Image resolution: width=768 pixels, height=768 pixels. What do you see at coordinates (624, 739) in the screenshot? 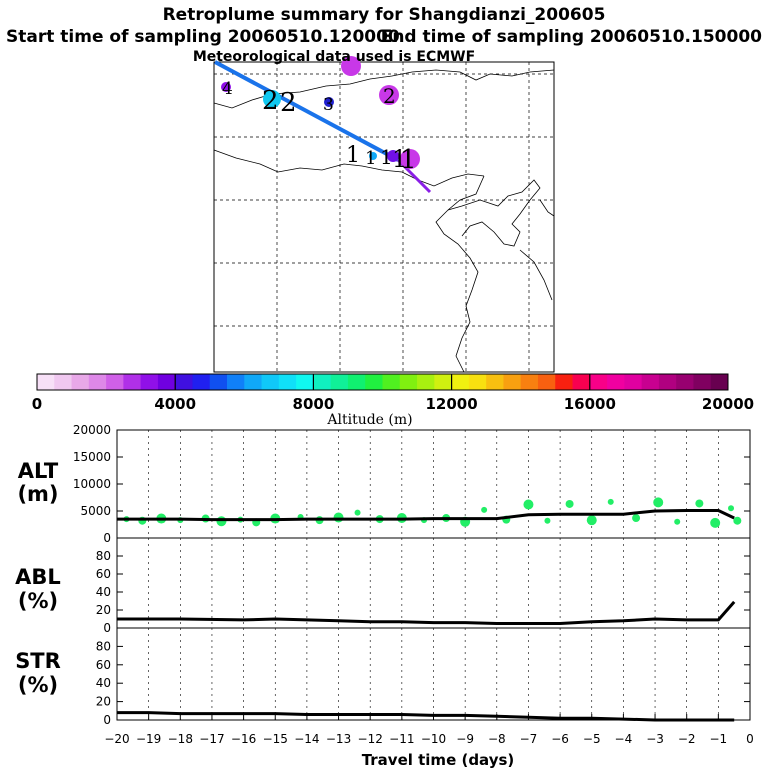
I see `x-tick-label: −4` at bounding box center [624, 739].